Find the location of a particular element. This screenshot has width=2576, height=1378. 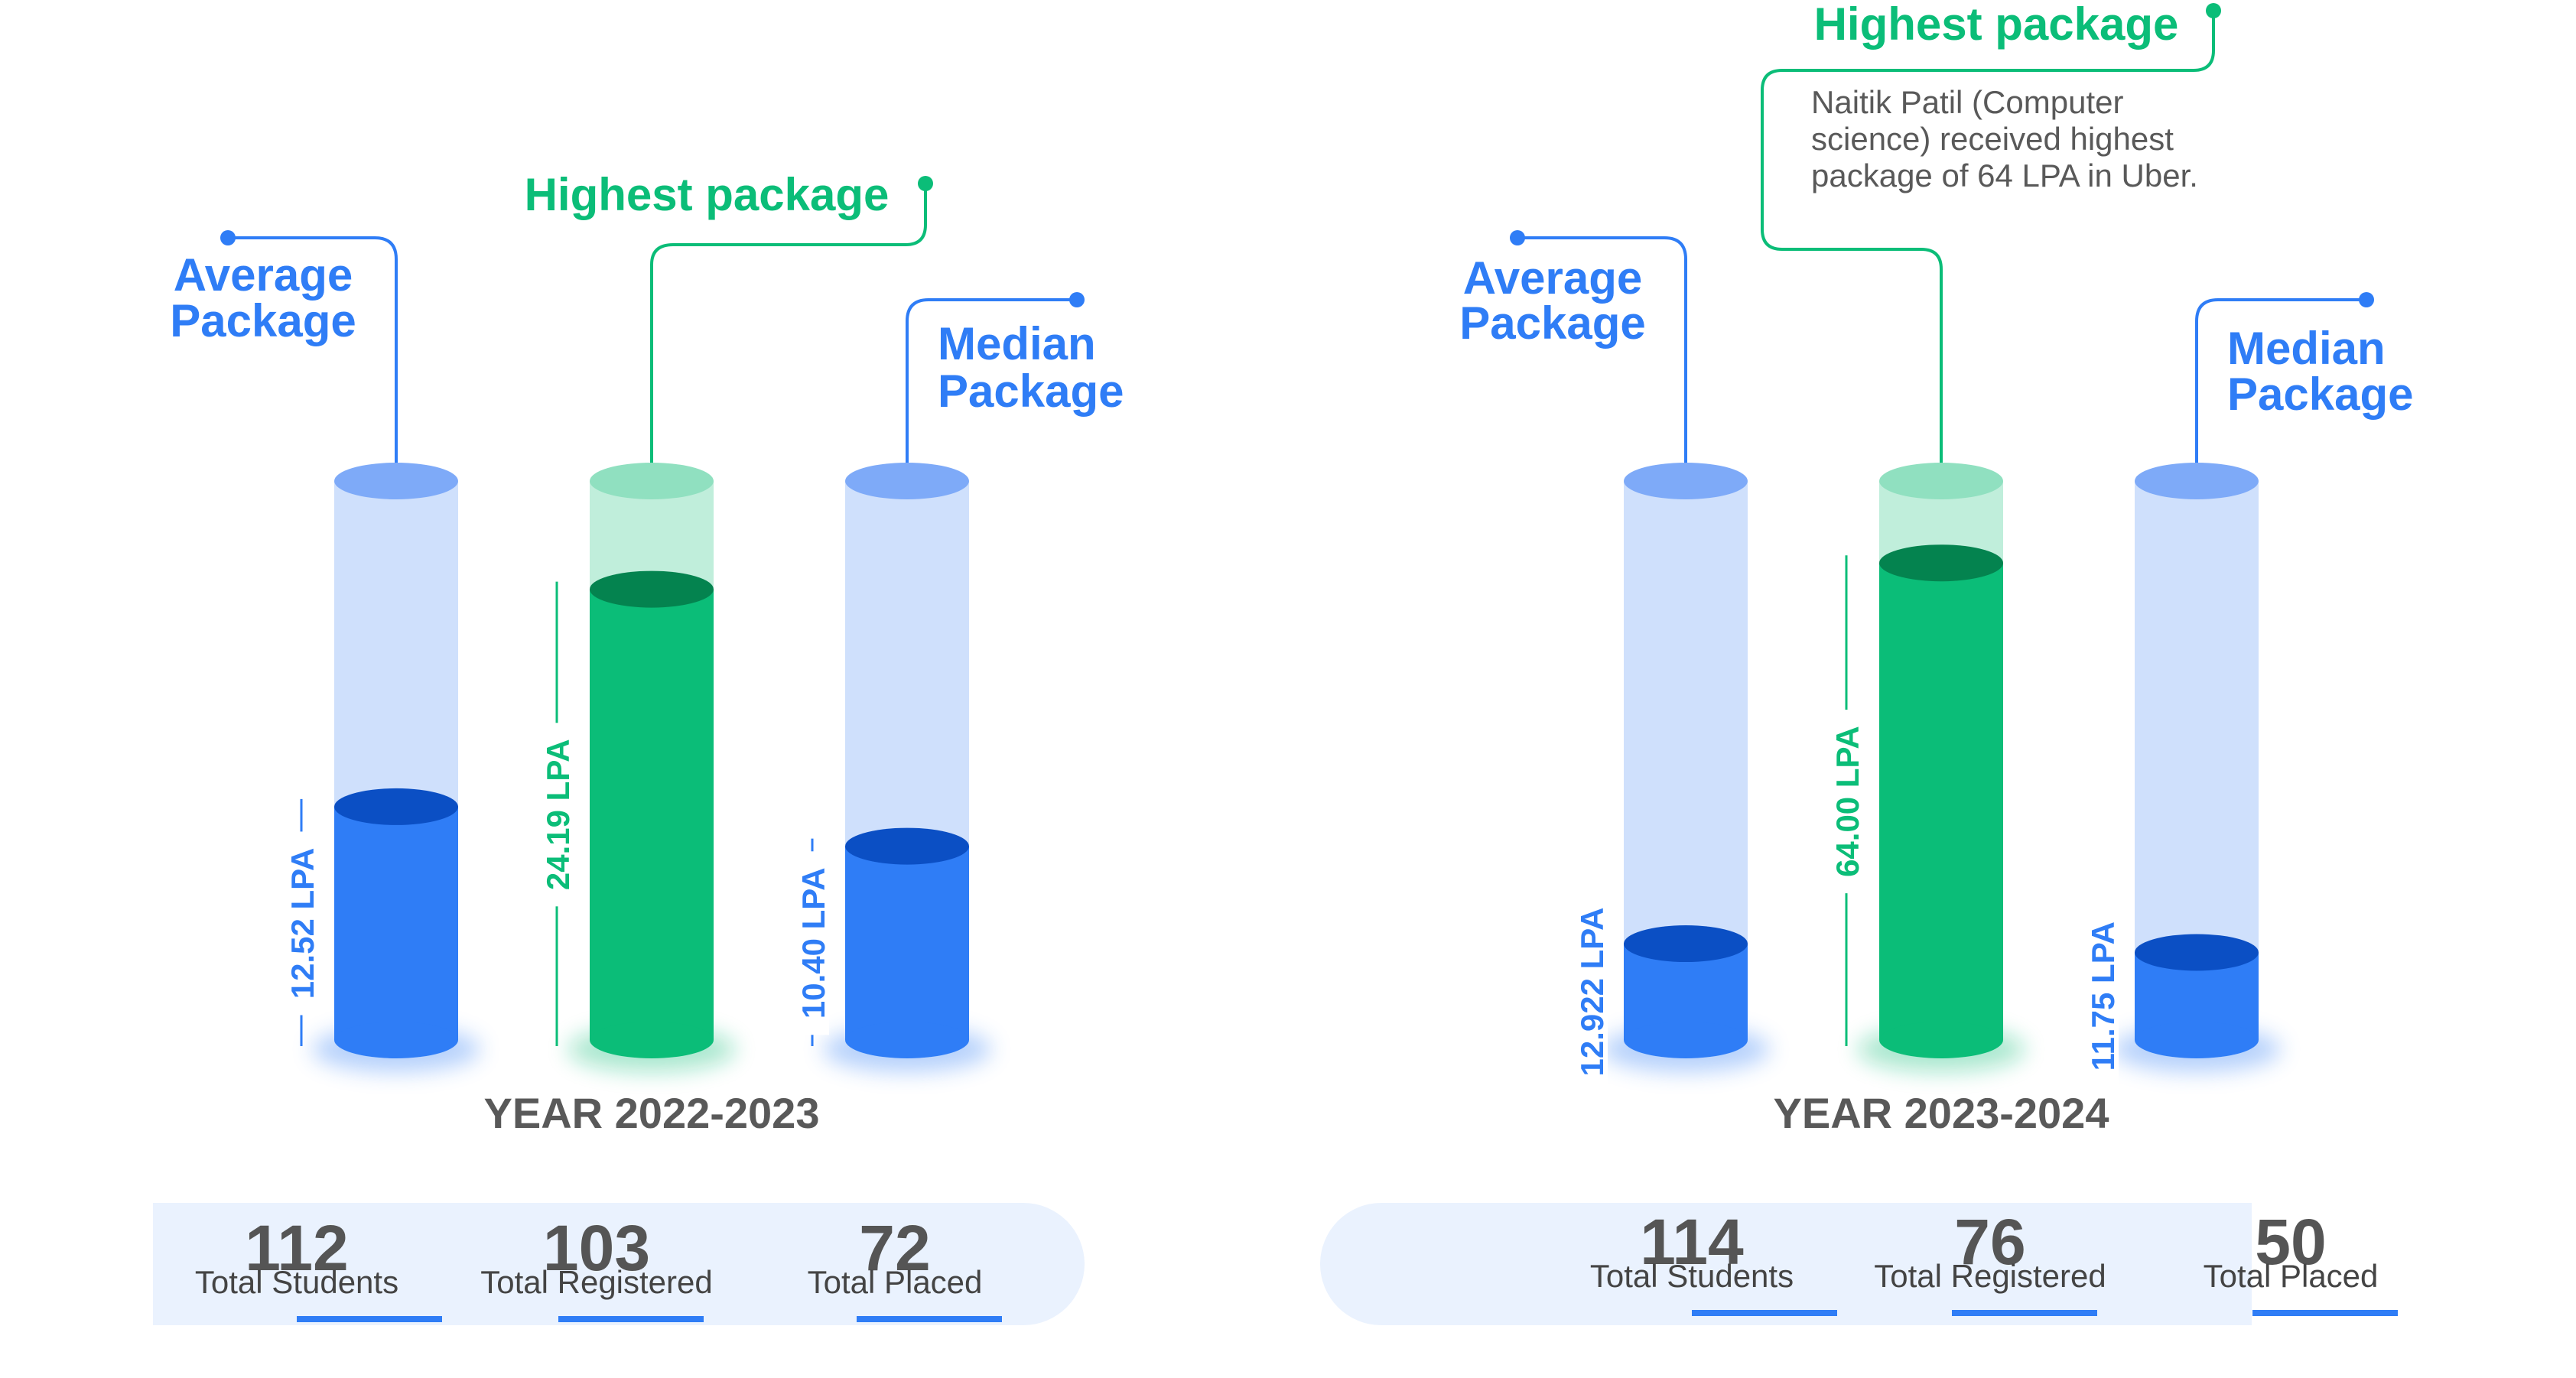

year-label: YEAR 2022-2023 is located at coordinates (652, 1113).